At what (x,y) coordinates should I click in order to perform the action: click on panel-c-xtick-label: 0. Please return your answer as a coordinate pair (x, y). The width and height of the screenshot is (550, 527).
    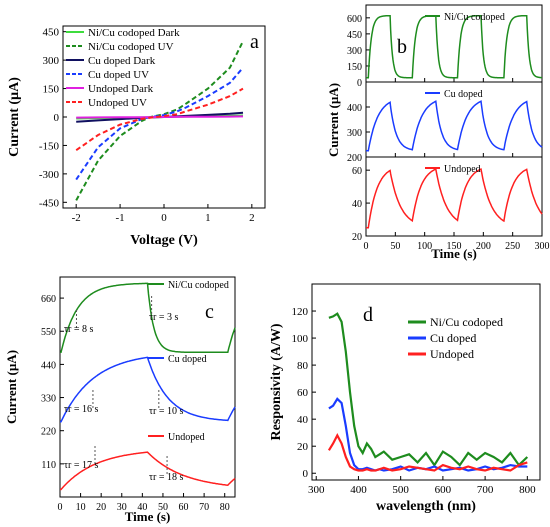
    Looking at the image, I should click on (60, 507).